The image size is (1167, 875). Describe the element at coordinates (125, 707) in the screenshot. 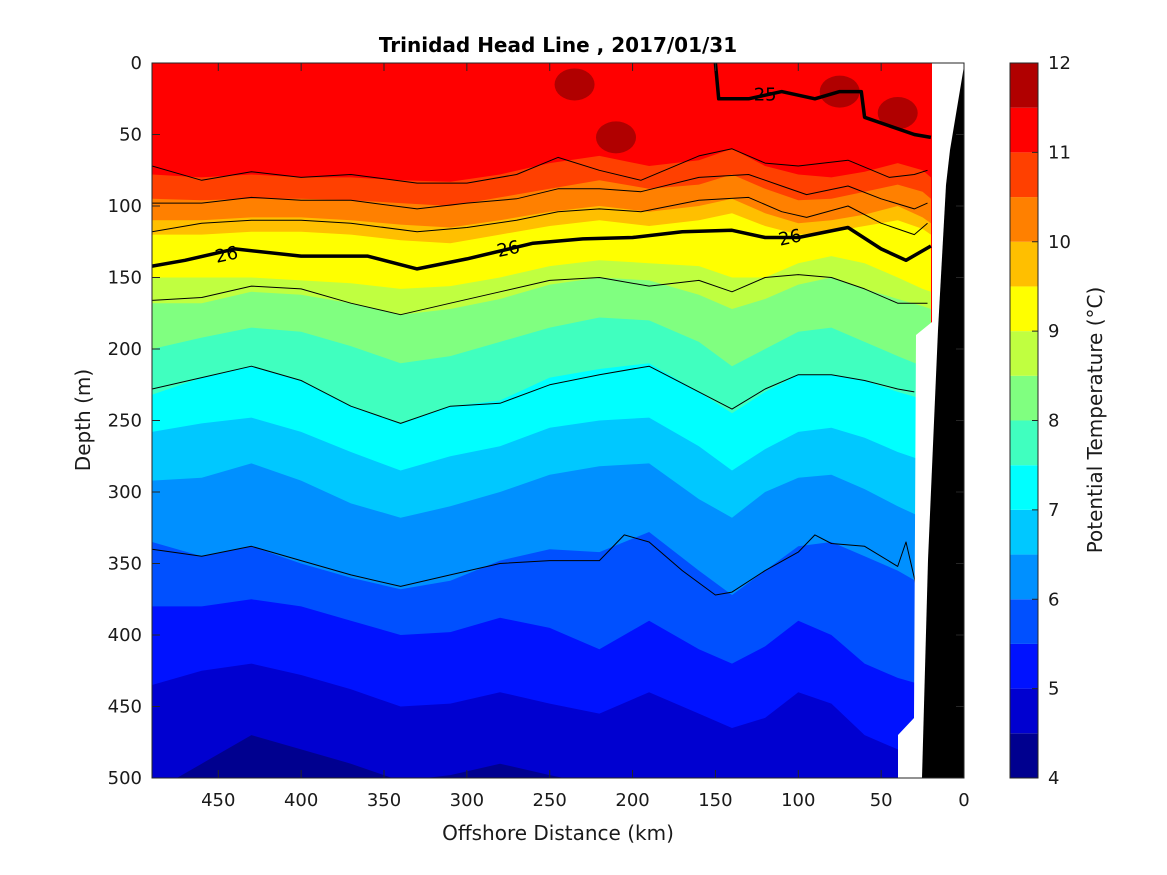

I see `y-tick-label: 450` at that location.